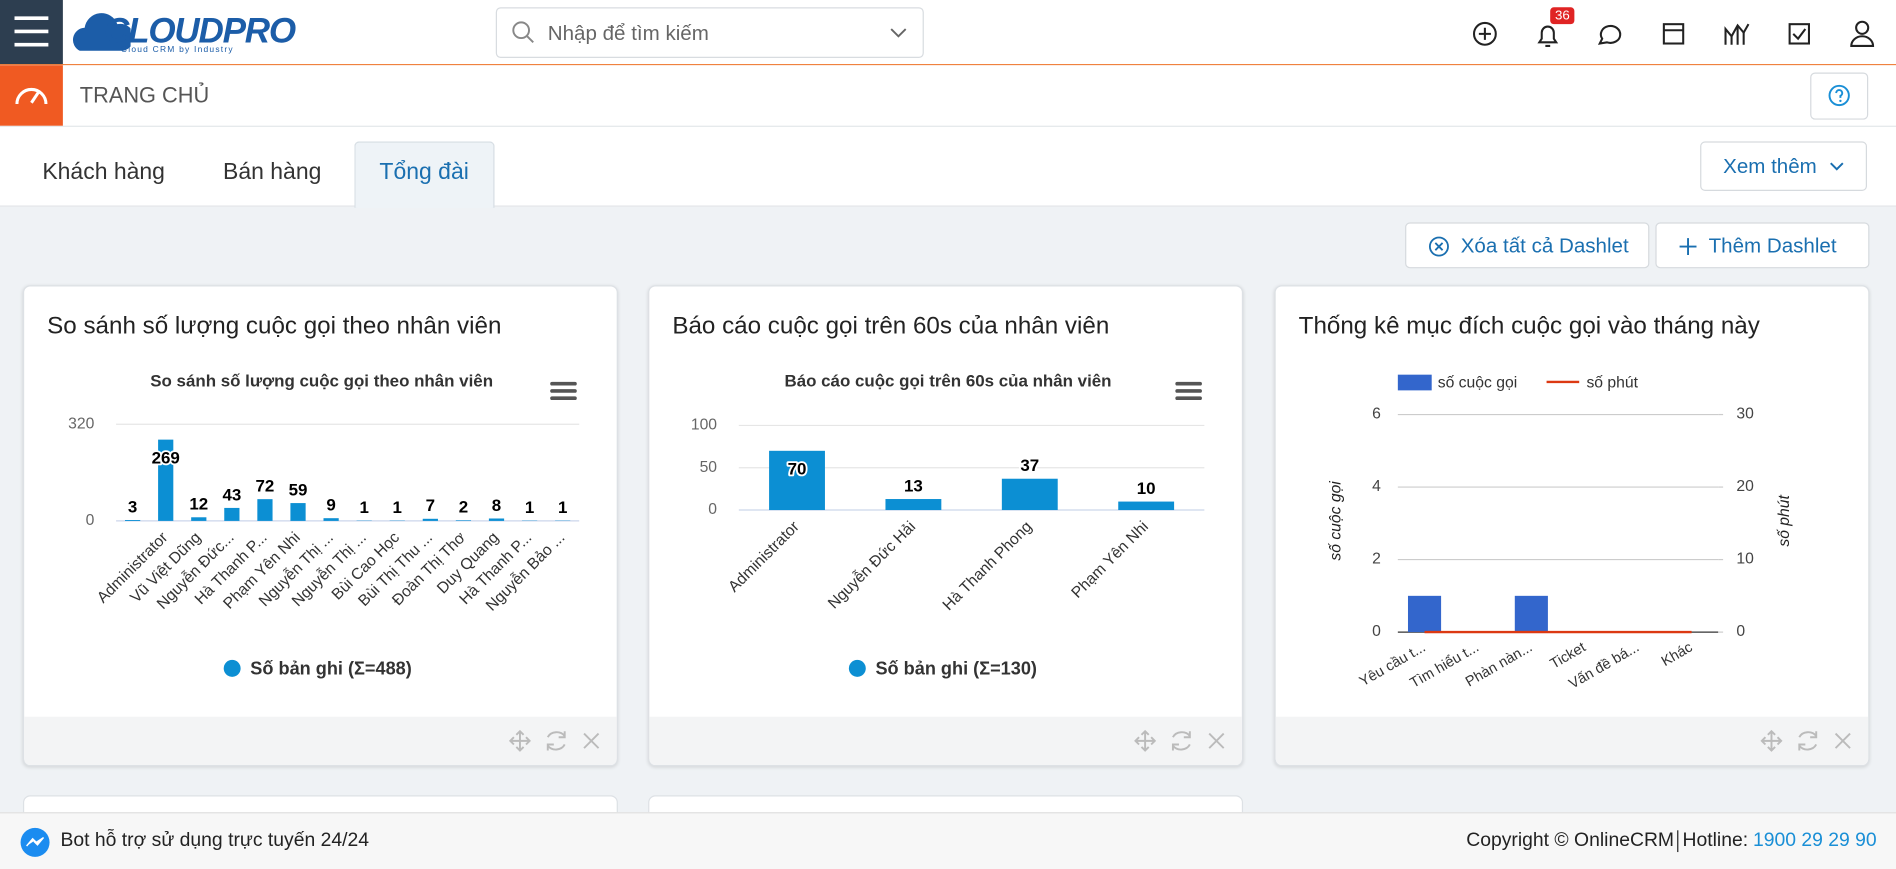  I want to click on more-label: Xem thêm, so click(1770, 166).